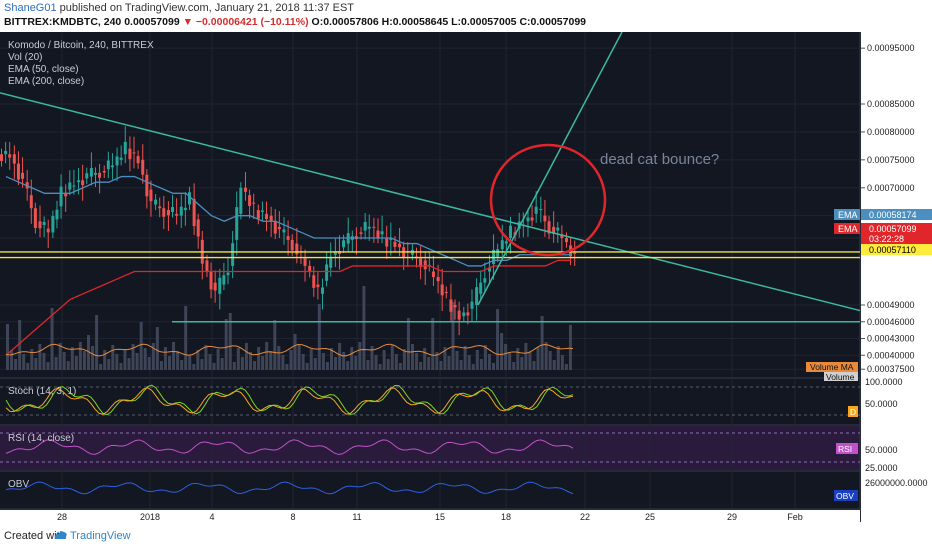 This screenshot has height=550, width=932. Describe the element at coordinates (430, 516) in the screenshot. I see `time-axis: 28 2018 4 8 11 15 18 22 25 29 Feb` at that location.